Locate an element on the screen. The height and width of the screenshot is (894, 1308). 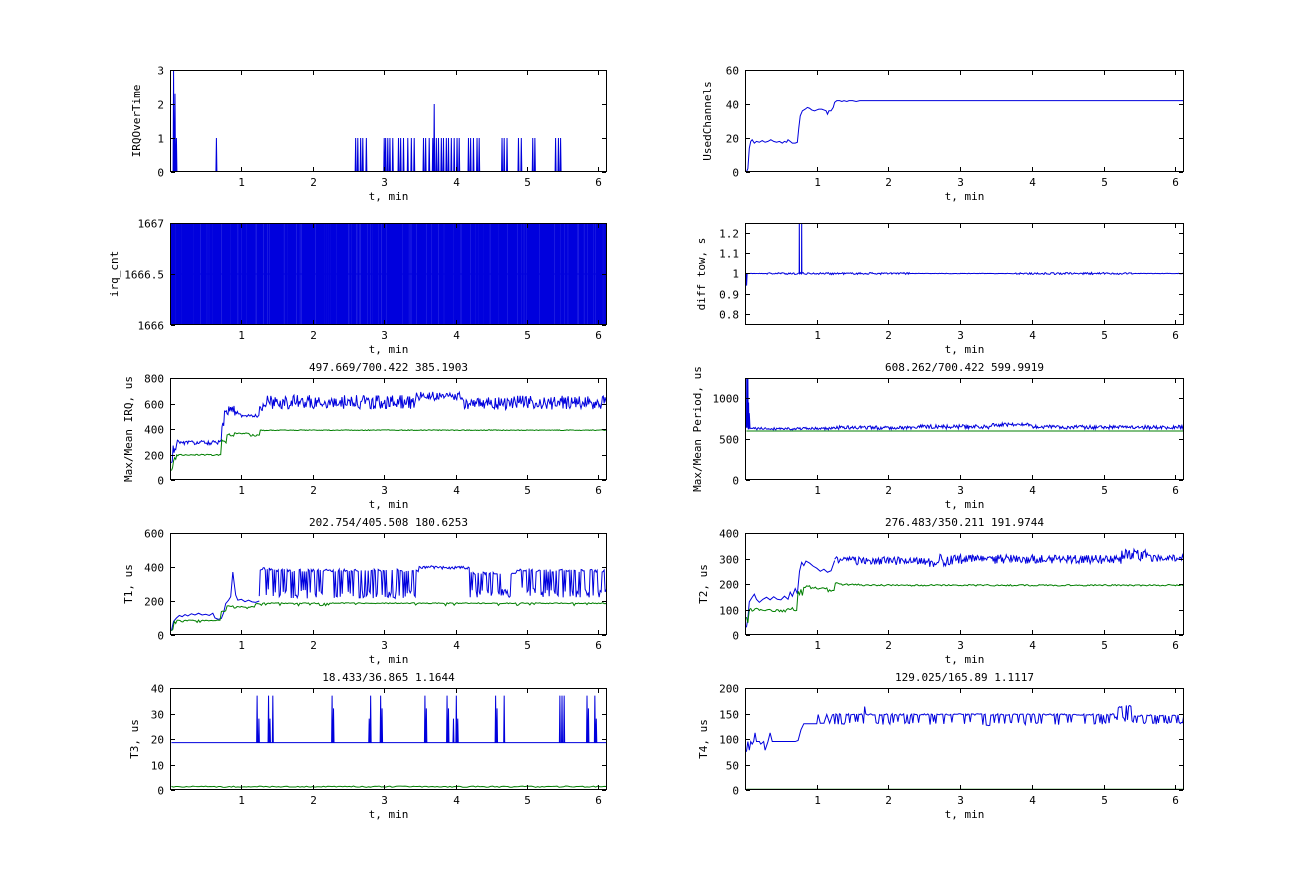
diff_tow-plot: 1 2 3 4 5 6 0.8 0.9 1 1.1 1.2 t, min diff tow, s is located at coordinates (939, 289).